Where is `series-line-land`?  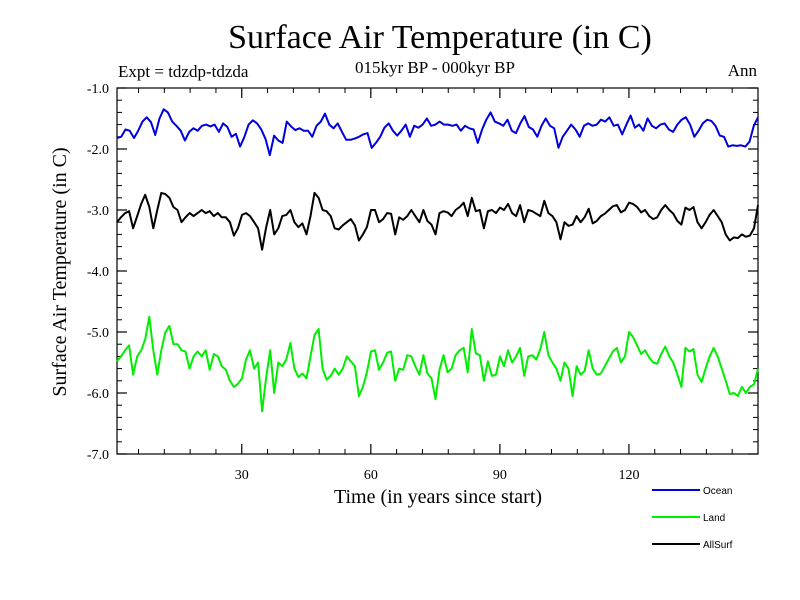 series-line-land is located at coordinates (437, 364).